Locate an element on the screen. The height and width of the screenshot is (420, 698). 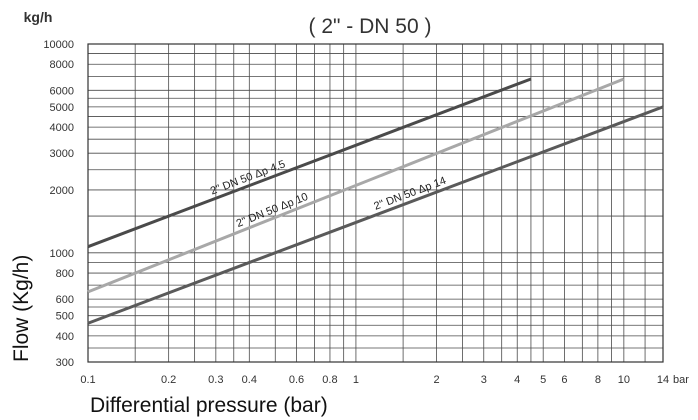
x-axis-label: Differential pressure (bar) is located at coordinates (209, 405).